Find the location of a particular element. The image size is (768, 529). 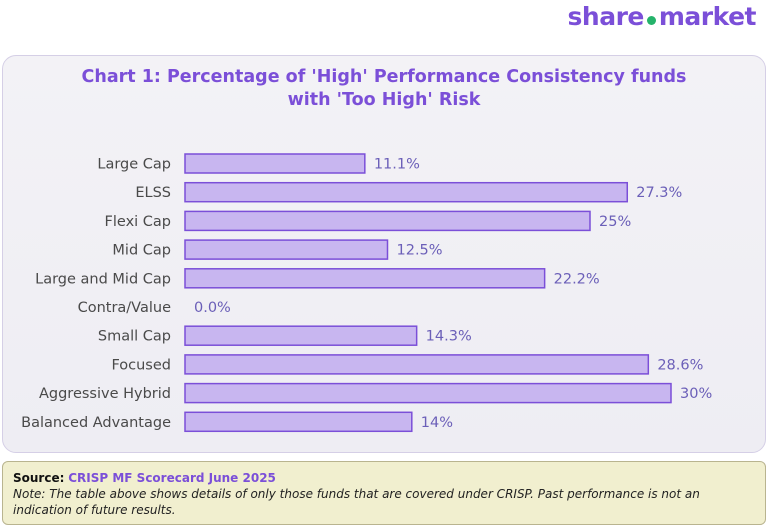

category-label: ELSS is located at coordinates (153, 193).